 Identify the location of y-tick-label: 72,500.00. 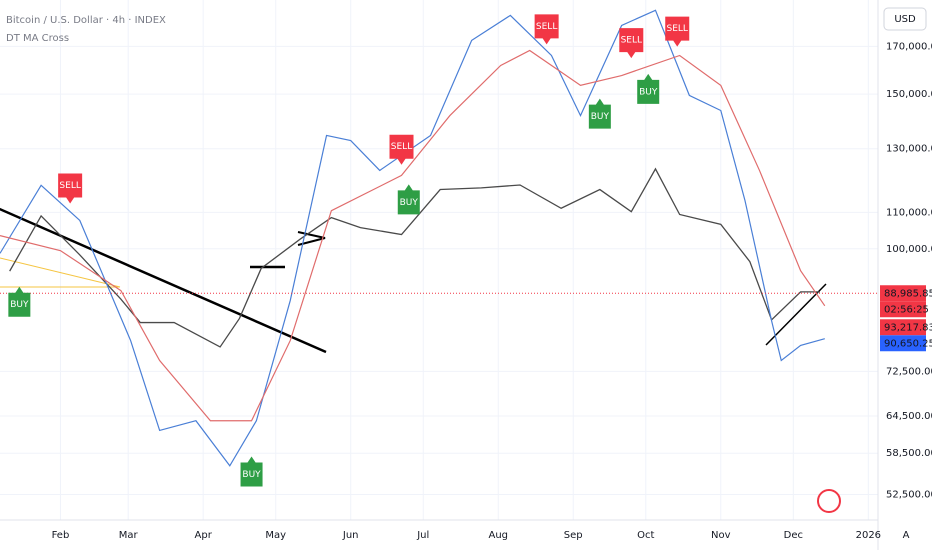
(909, 371).